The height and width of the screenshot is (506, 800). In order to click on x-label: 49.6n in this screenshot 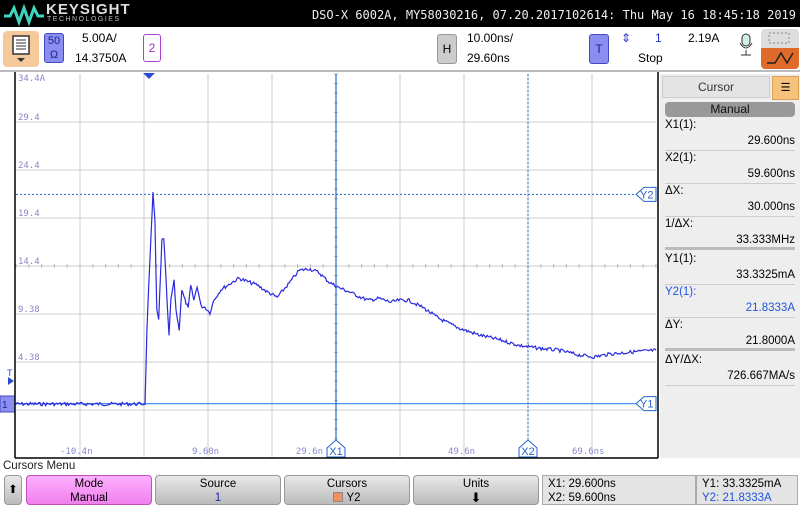, I will do `click(461, 452)`.